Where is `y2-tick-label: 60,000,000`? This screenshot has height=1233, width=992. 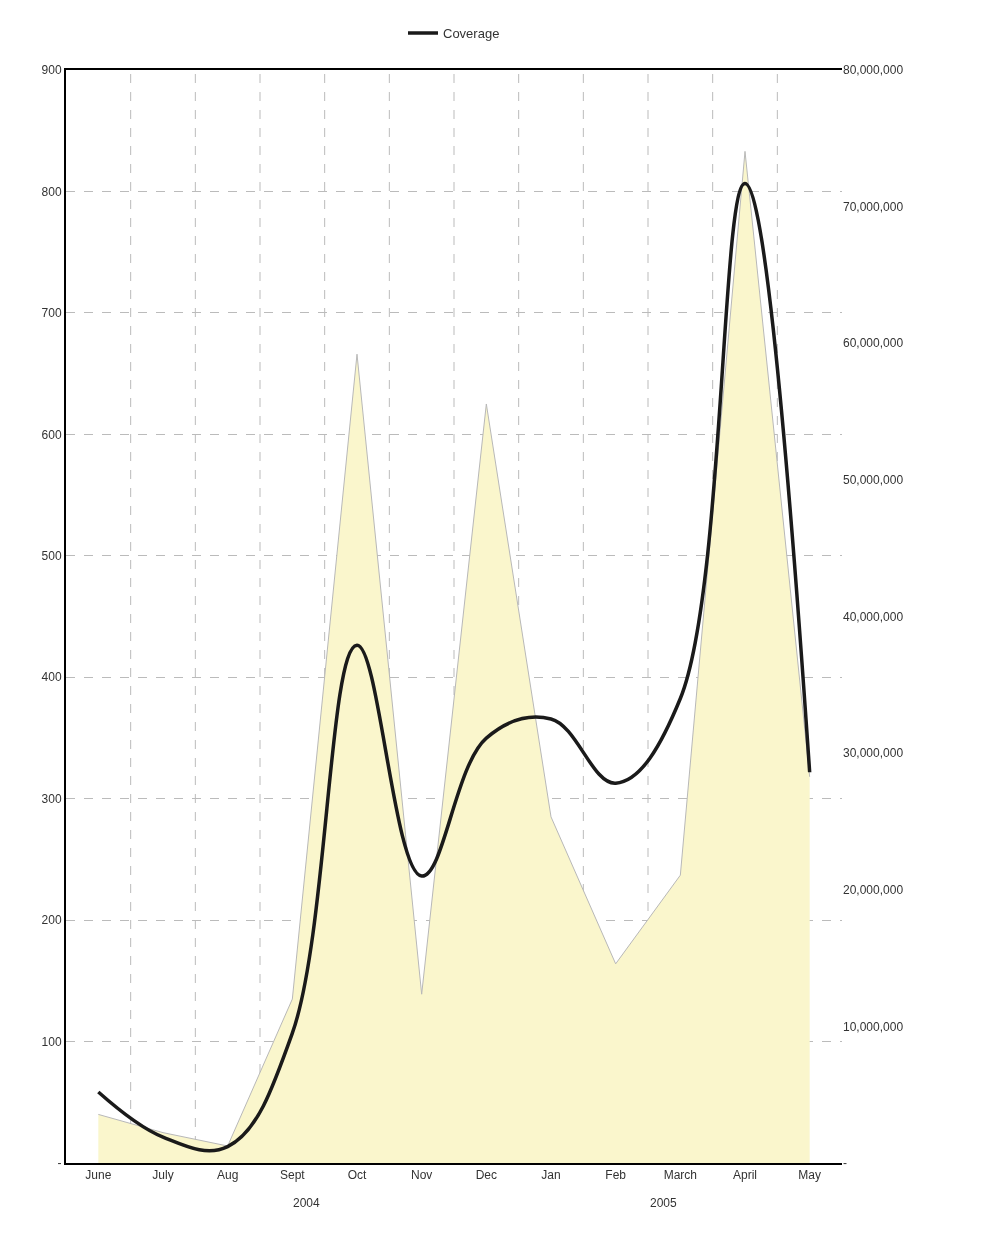 y2-tick-label: 60,000,000 is located at coordinates (873, 343).